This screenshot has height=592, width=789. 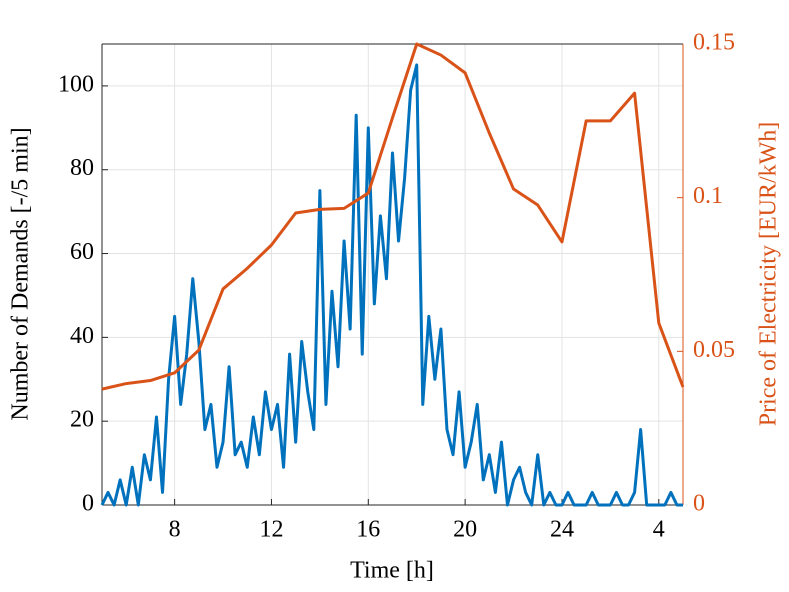 I want to click on y-axis-label: Number of Demands [-/5 min], so click(x=21, y=273).